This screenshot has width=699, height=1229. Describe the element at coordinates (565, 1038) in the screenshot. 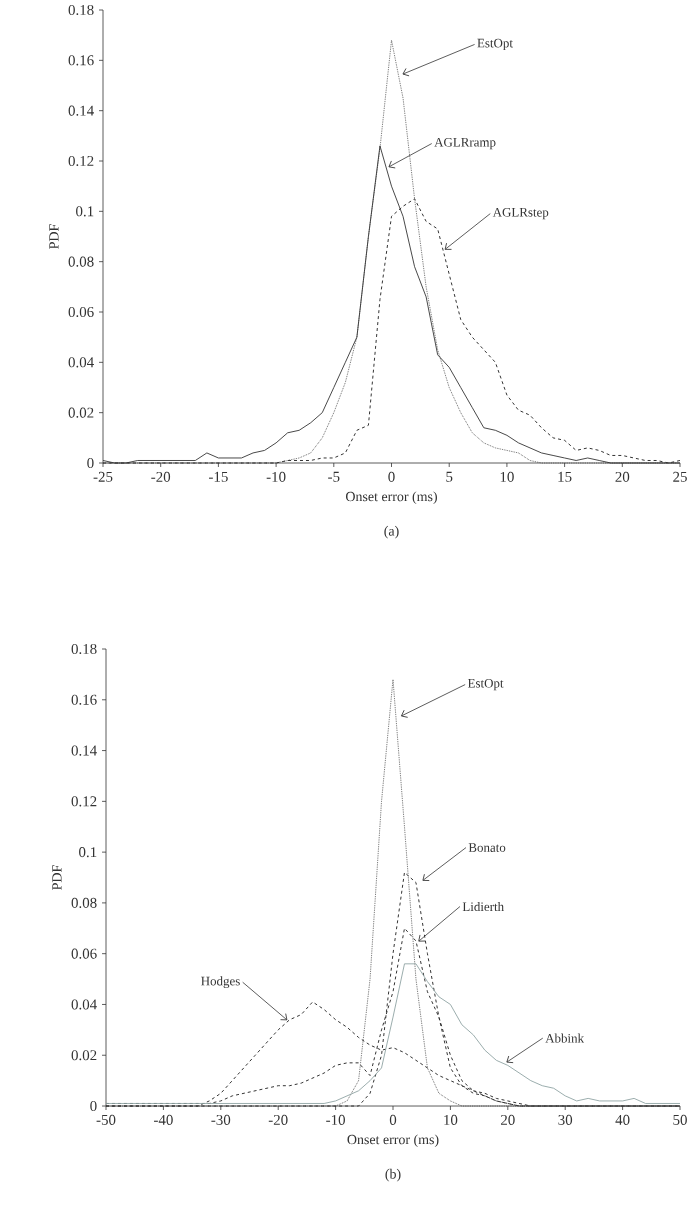

I see `annotation: Abbink` at that location.